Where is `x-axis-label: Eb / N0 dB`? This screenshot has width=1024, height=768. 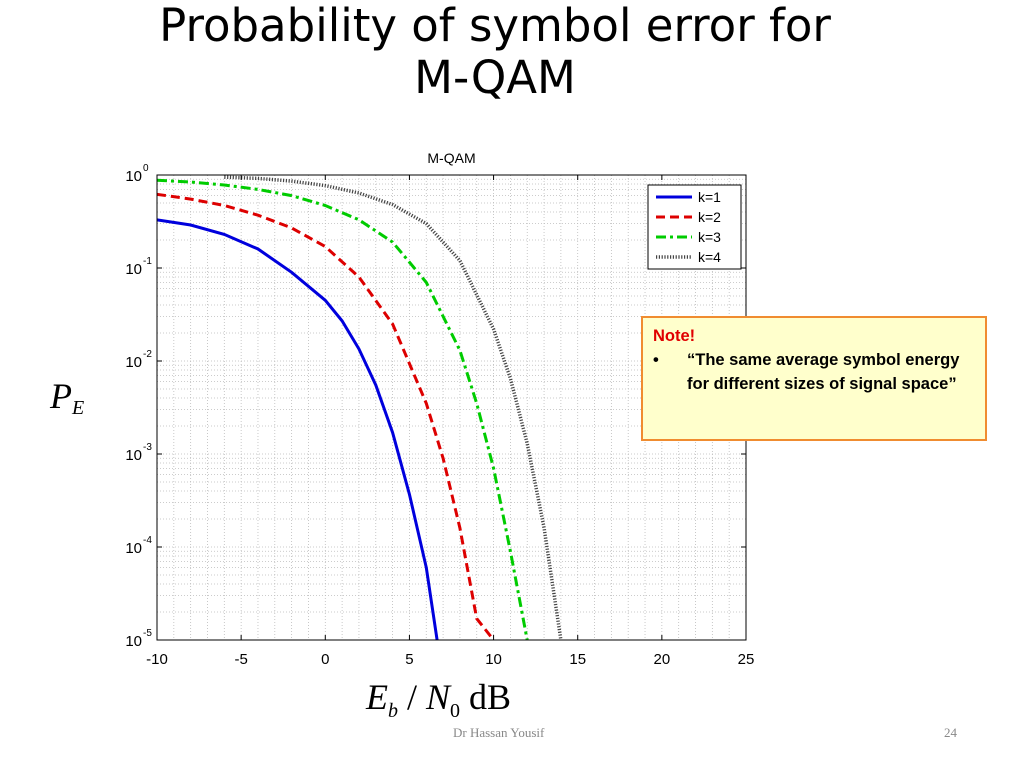
x-axis-label: Eb / N0 dB is located at coordinates (438, 699).